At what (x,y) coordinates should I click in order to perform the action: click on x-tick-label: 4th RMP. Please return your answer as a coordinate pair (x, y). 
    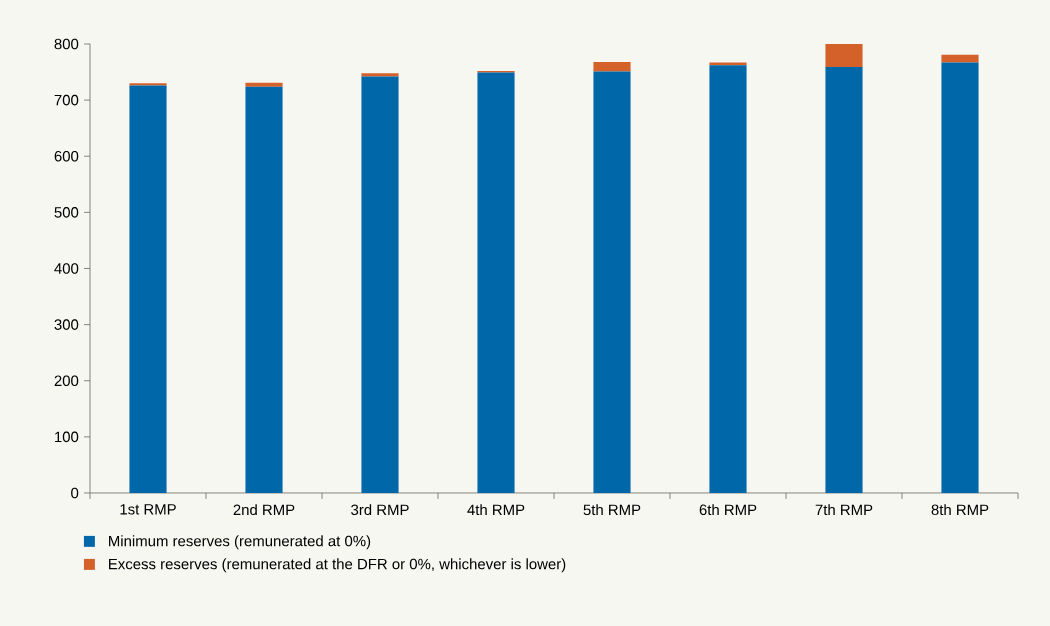
    Looking at the image, I should click on (496, 510).